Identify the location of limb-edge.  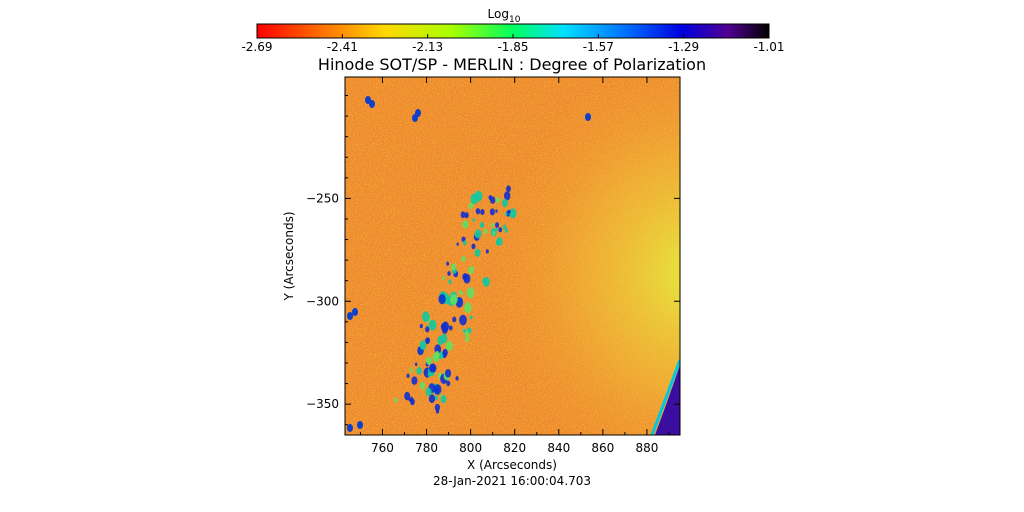
(665, 397).